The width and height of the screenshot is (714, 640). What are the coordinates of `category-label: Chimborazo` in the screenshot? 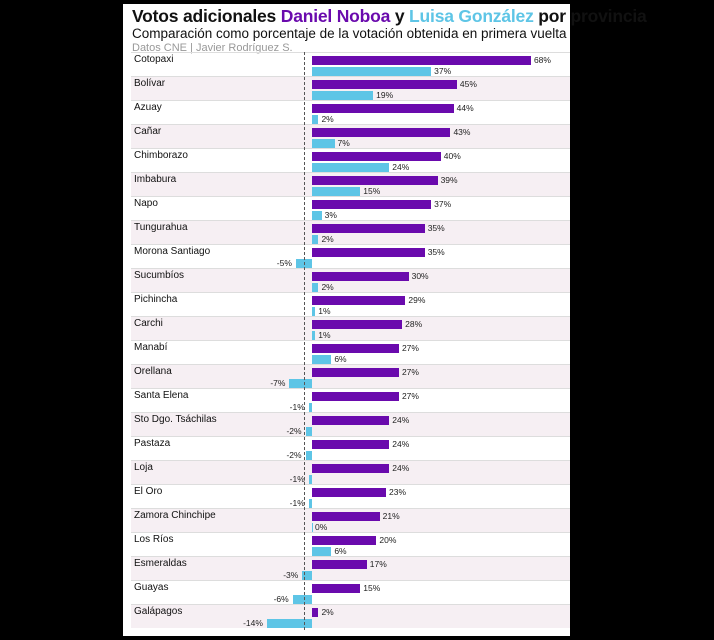 It's located at (161, 155).